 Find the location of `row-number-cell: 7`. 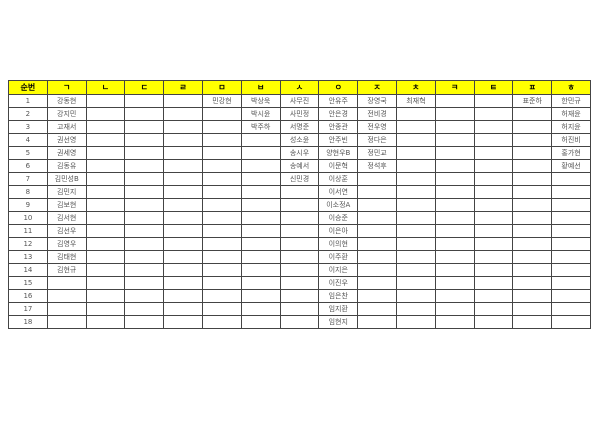

row-number-cell: 7 is located at coordinates (28, 179).